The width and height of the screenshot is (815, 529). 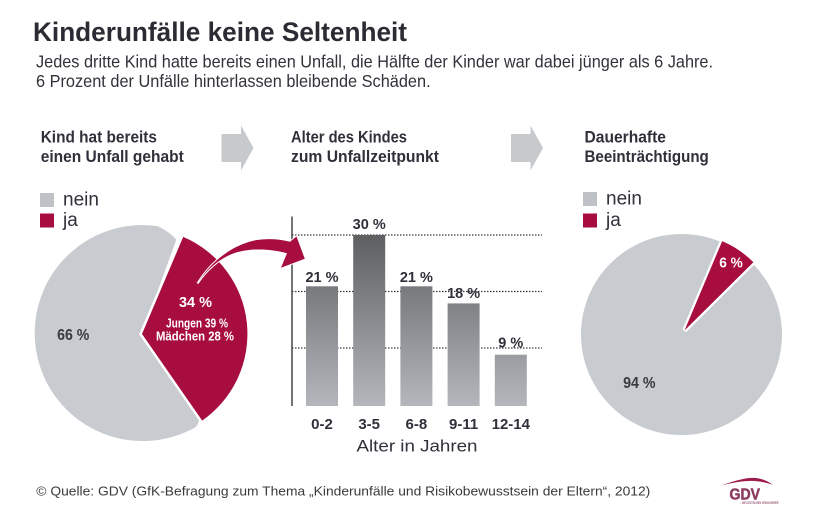 What do you see at coordinates (73, 335) in the screenshot?
I see `svg-text: 66 %` at bounding box center [73, 335].